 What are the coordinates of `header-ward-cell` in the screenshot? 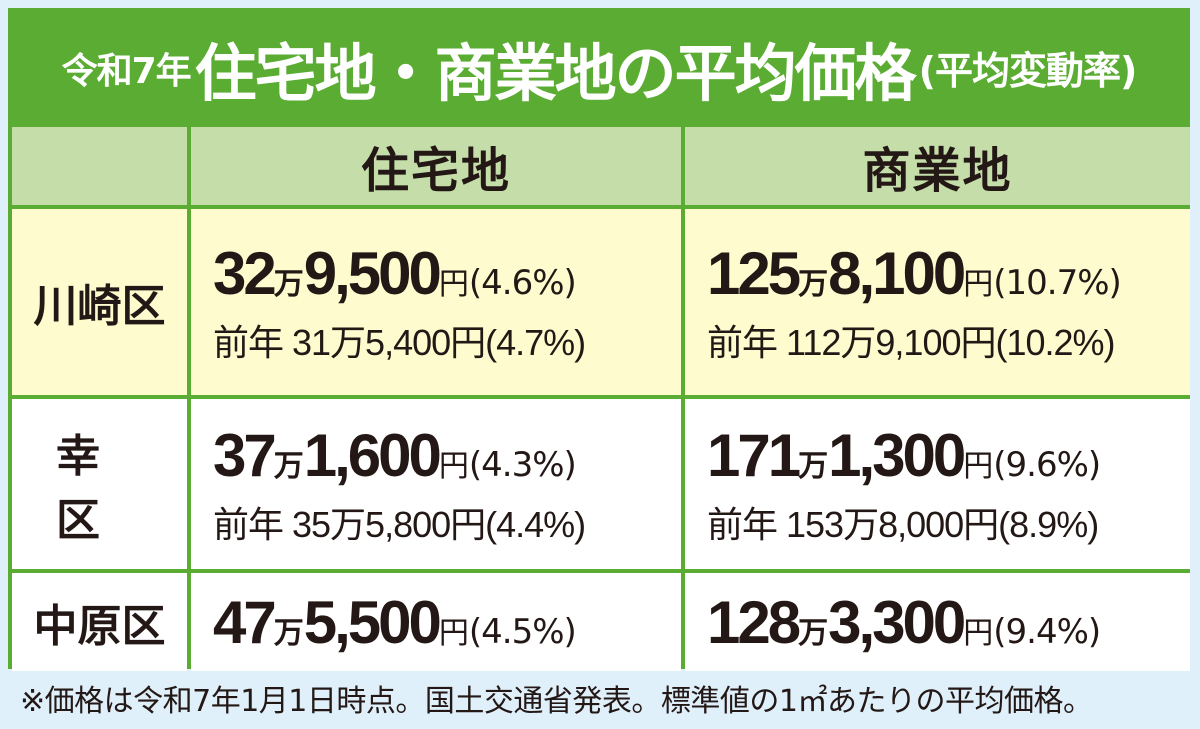 It's located at (99, 166).